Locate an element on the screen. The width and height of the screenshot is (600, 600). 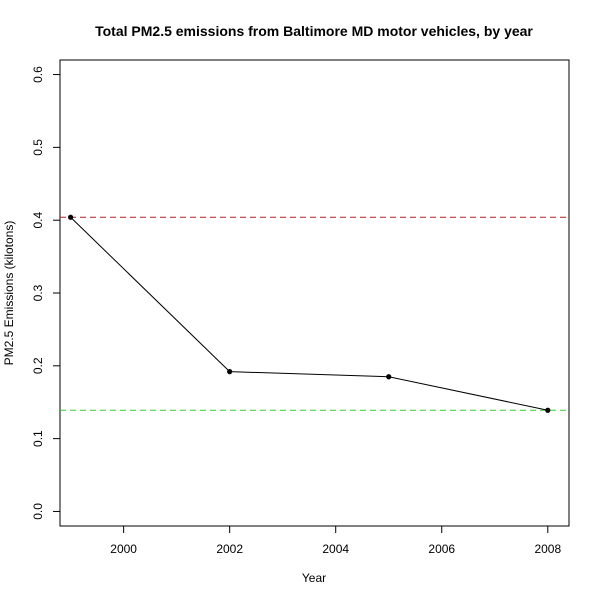
x-tick-label: 2008 is located at coordinates (547, 549).